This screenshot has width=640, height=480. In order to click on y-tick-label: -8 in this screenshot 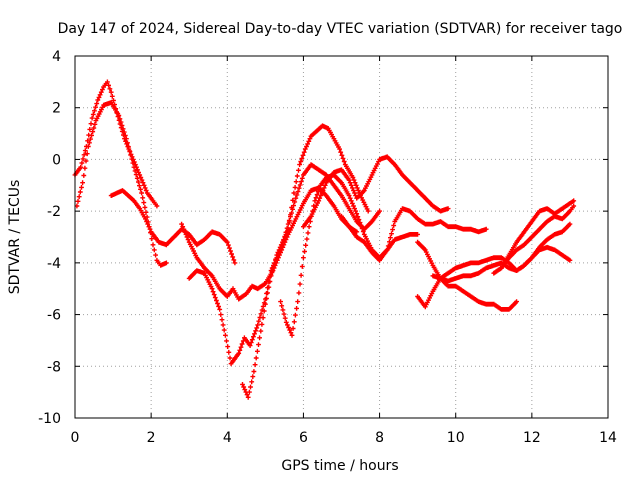, I will do `click(54, 367)`.